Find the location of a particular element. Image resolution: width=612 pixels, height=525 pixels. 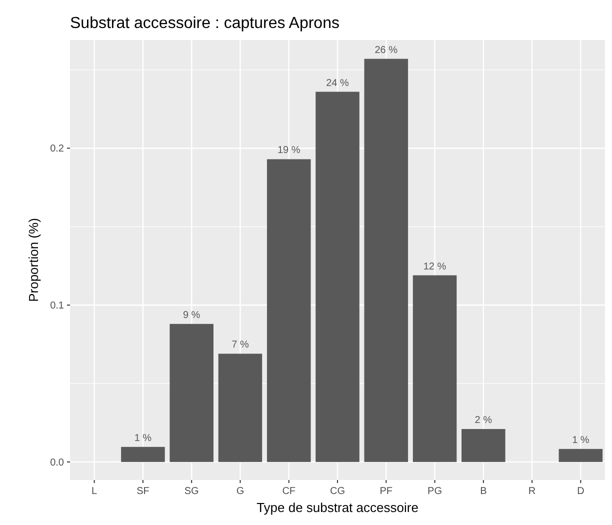

chart-title: Substrat accessoire : captures Aprons is located at coordinates (205, 23).